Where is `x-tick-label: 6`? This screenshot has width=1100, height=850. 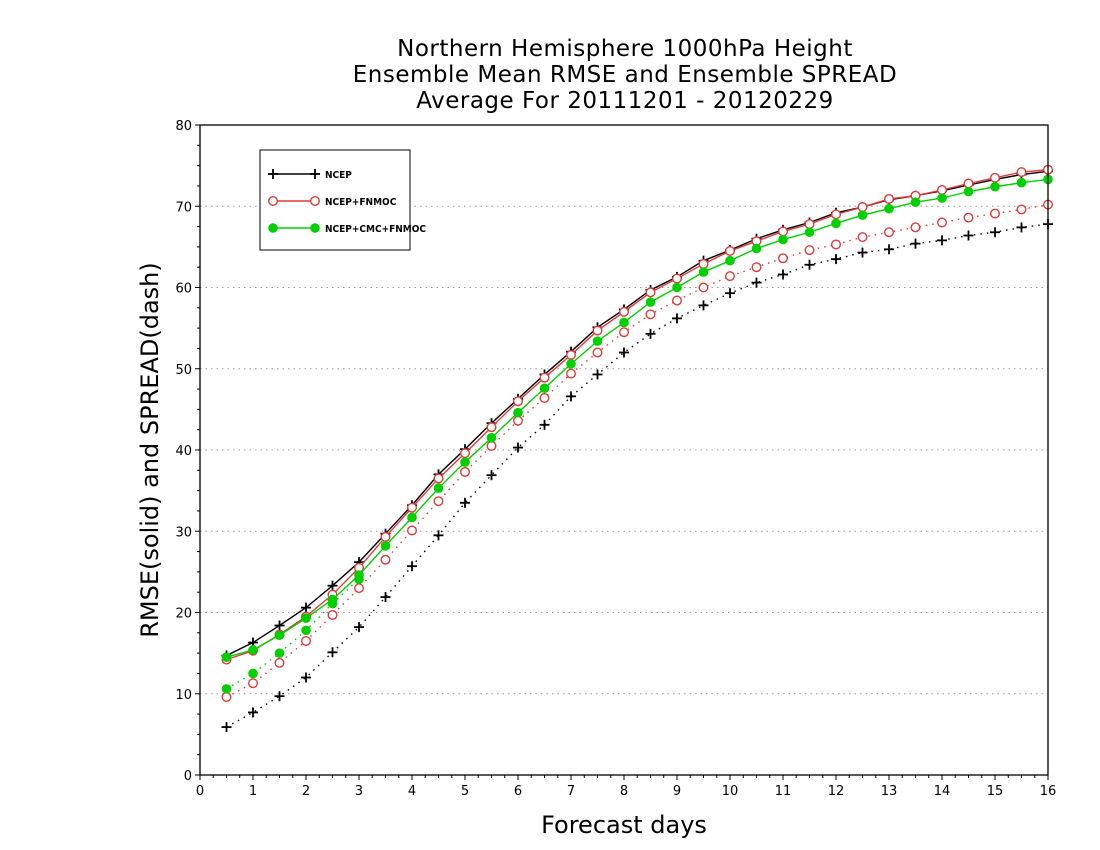
x-tick-label: 6 is located at coordinates (518, 791).